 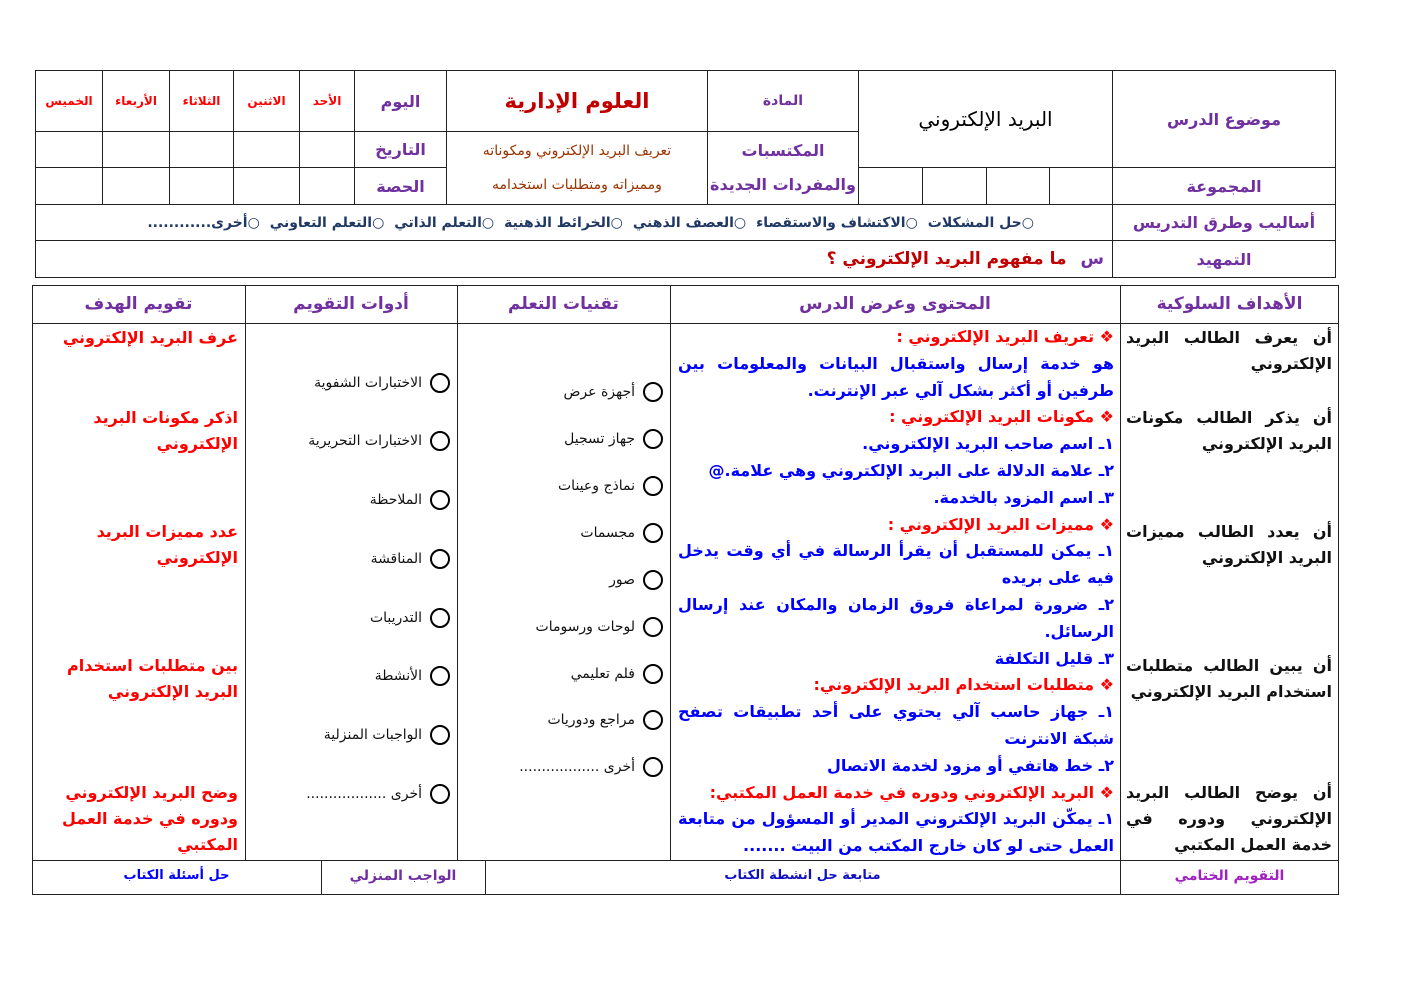 What do you see at coordinates (167, 544) in the screenshot?
I see `evaluation-item: عدد مميزات البريد الإلكتروني` at bounding box center [167, 544].